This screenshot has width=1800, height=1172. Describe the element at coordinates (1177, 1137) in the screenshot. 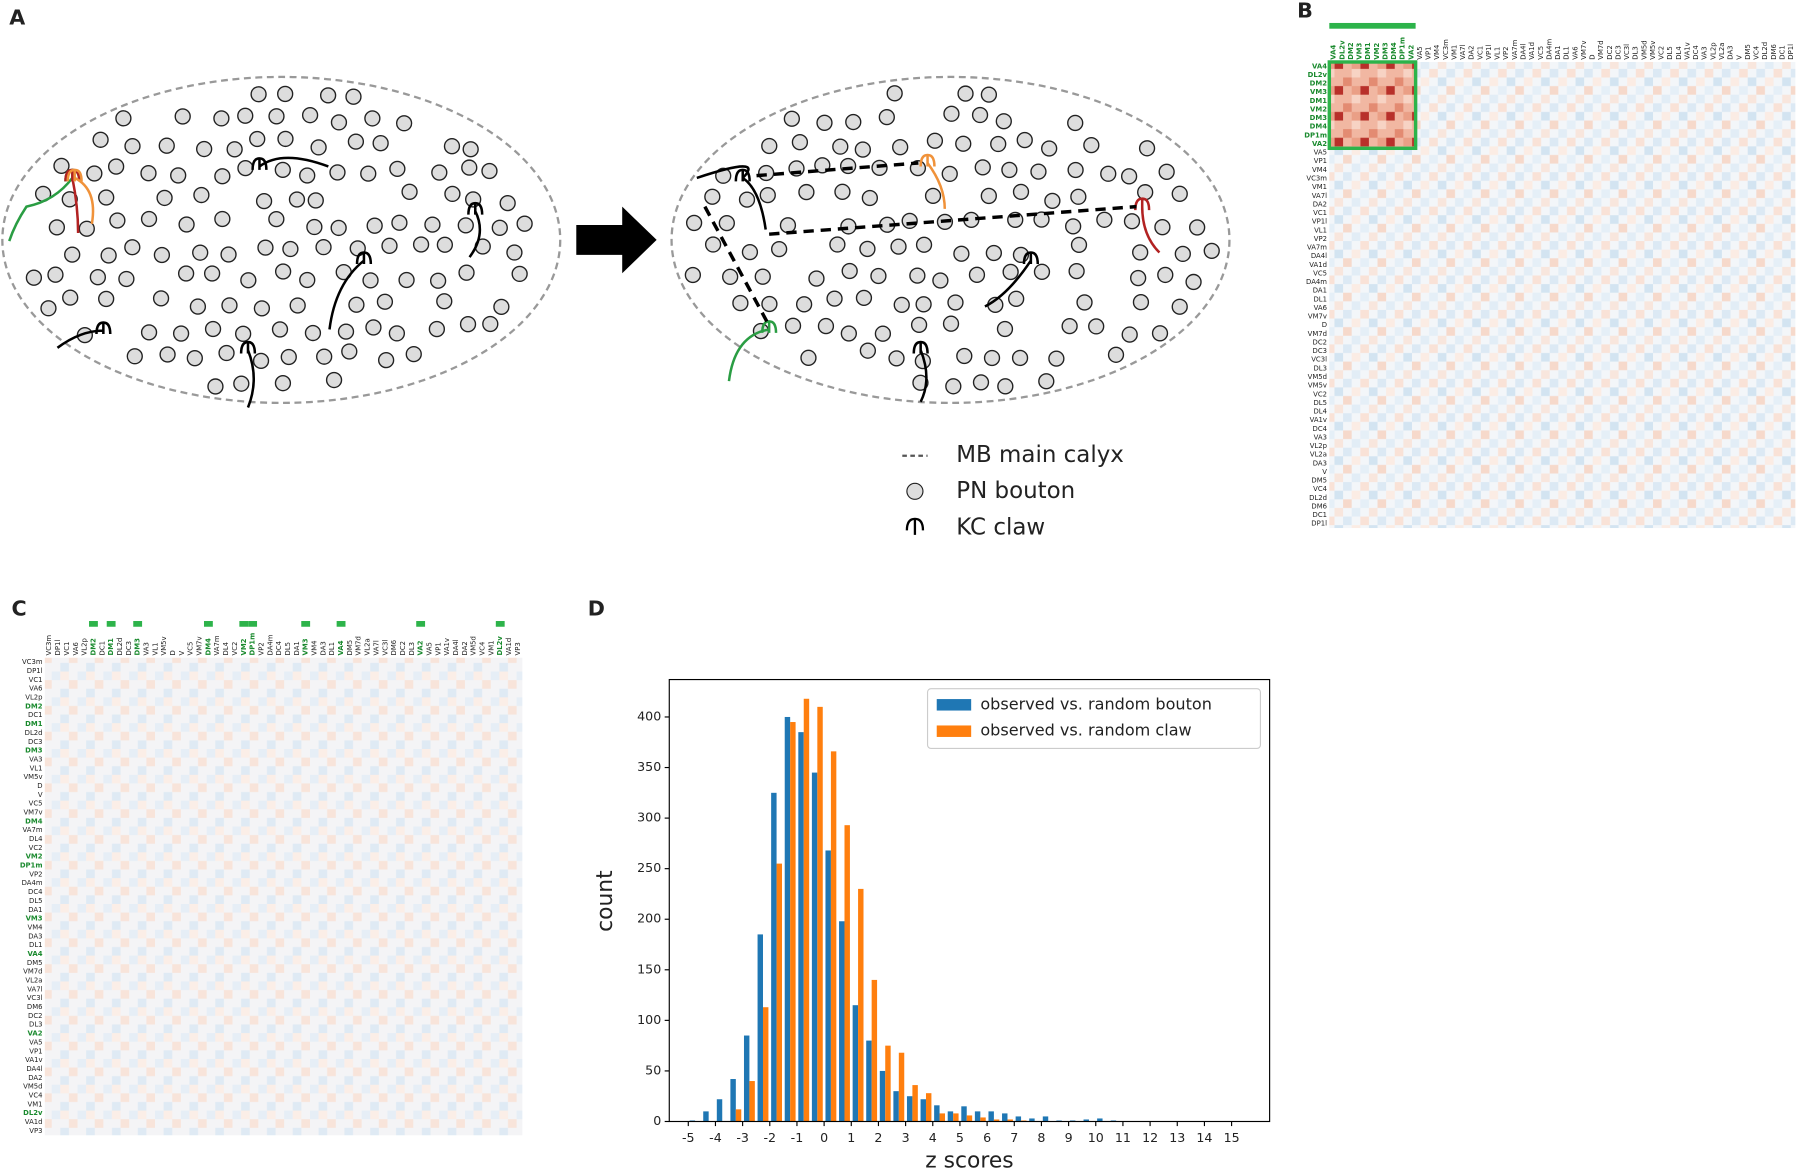

I see `x-tick-label: 13` at that location.